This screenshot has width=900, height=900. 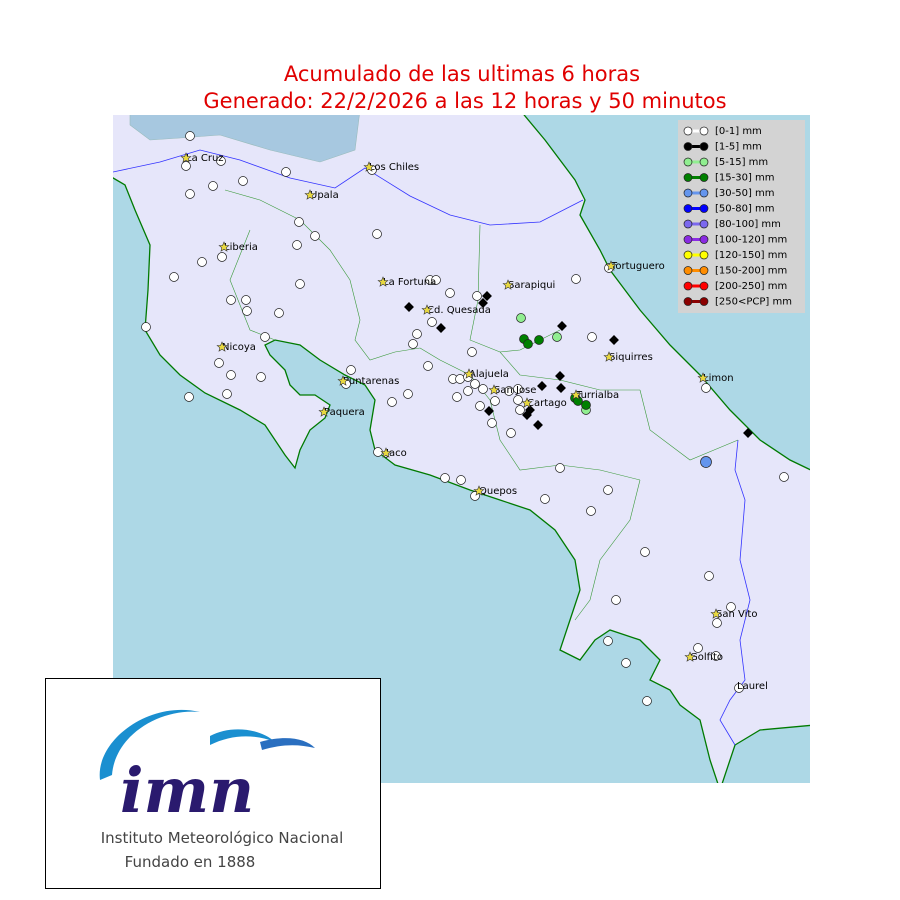 I want to click on place-label: Paquera, so click(x=344, y=412).